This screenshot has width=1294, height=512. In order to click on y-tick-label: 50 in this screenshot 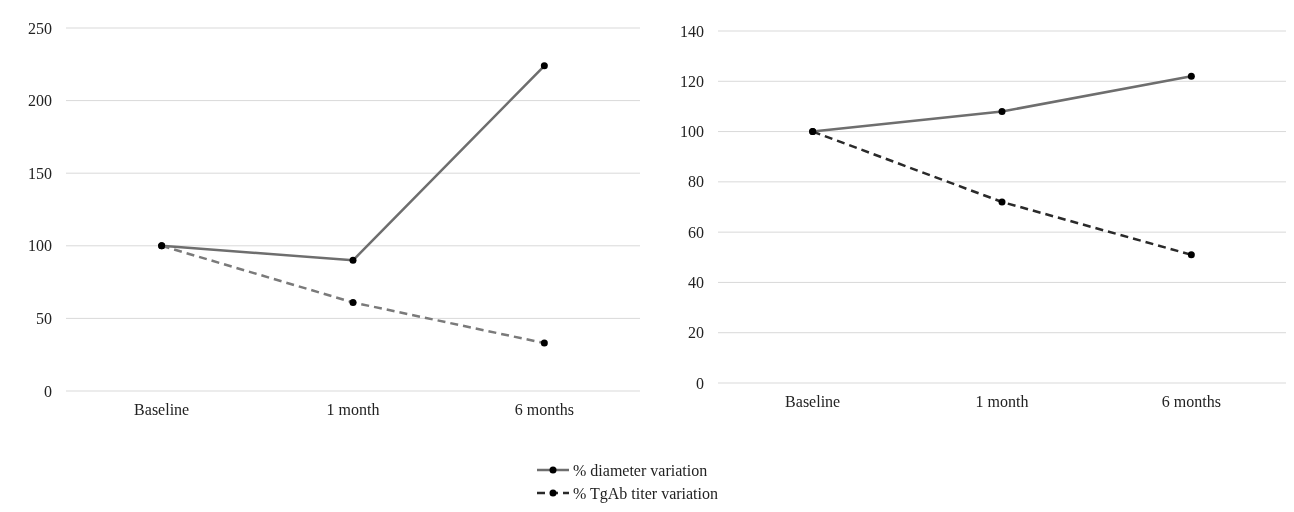, I will do `click(44, 318)`.